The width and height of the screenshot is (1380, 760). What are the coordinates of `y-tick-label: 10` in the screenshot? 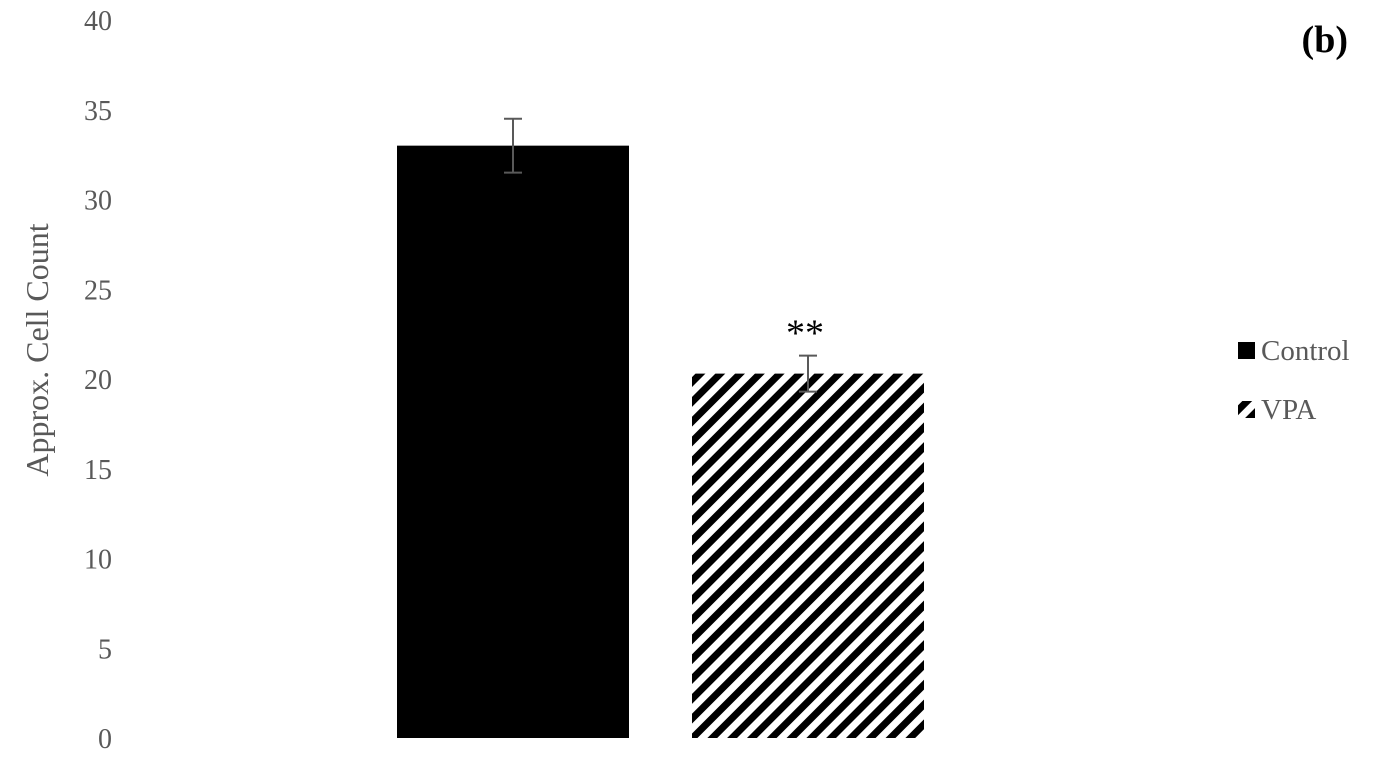 It's located at (98, 560).